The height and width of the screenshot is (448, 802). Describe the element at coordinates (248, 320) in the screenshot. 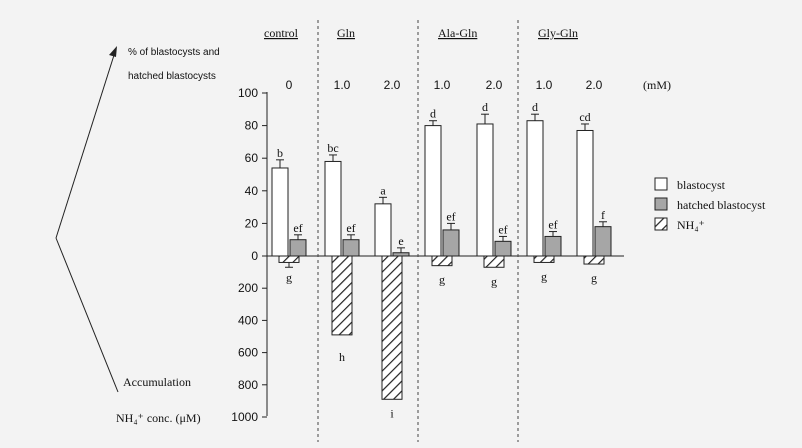

I see `y-tick-label: 400` at that location.